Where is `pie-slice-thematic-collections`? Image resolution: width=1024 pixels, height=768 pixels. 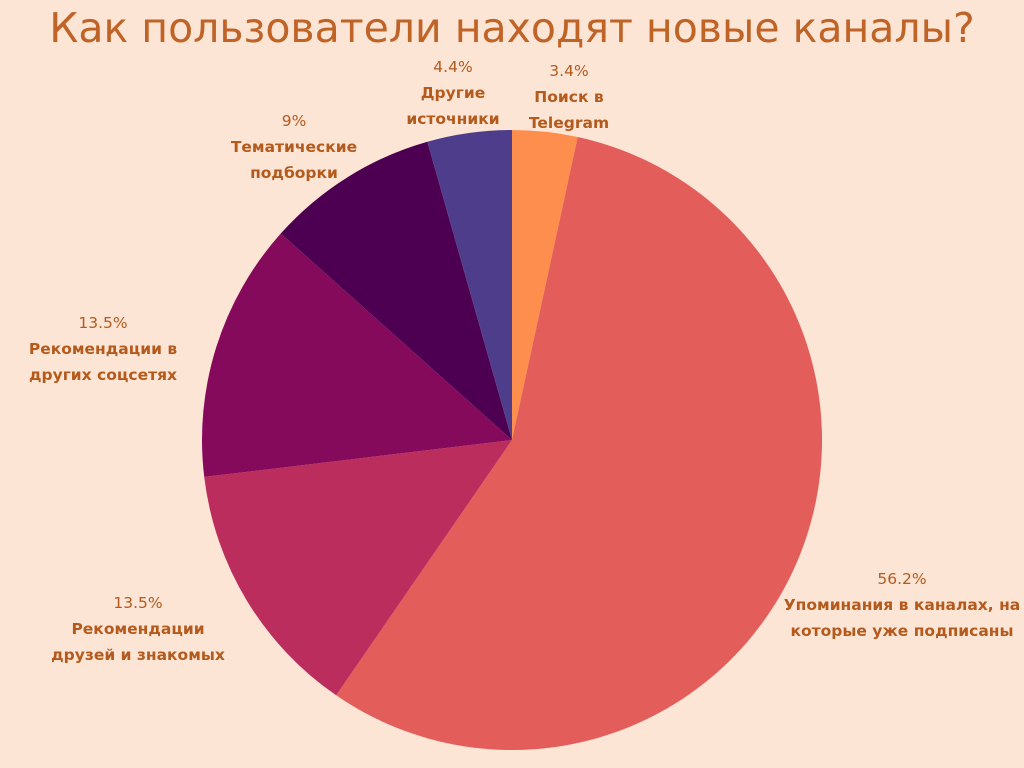
pie-slice-thematic-collections is located at coordinates (396, 290).